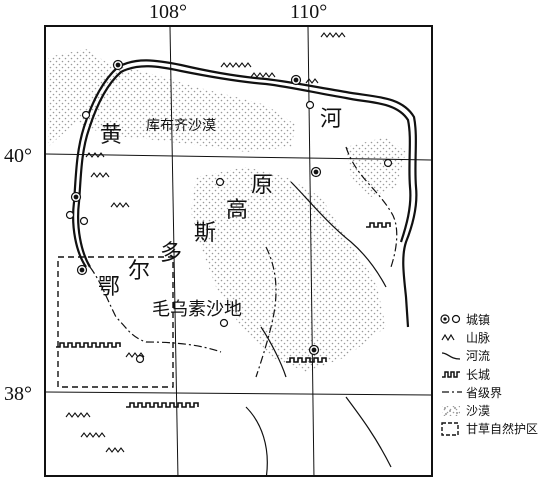 This screenshot has width=558, height=485. What do you see at coordinates (498, 337) in the screenshot?
I see `legend-item-mountain: 山脉` at bounding box center [498, 337].